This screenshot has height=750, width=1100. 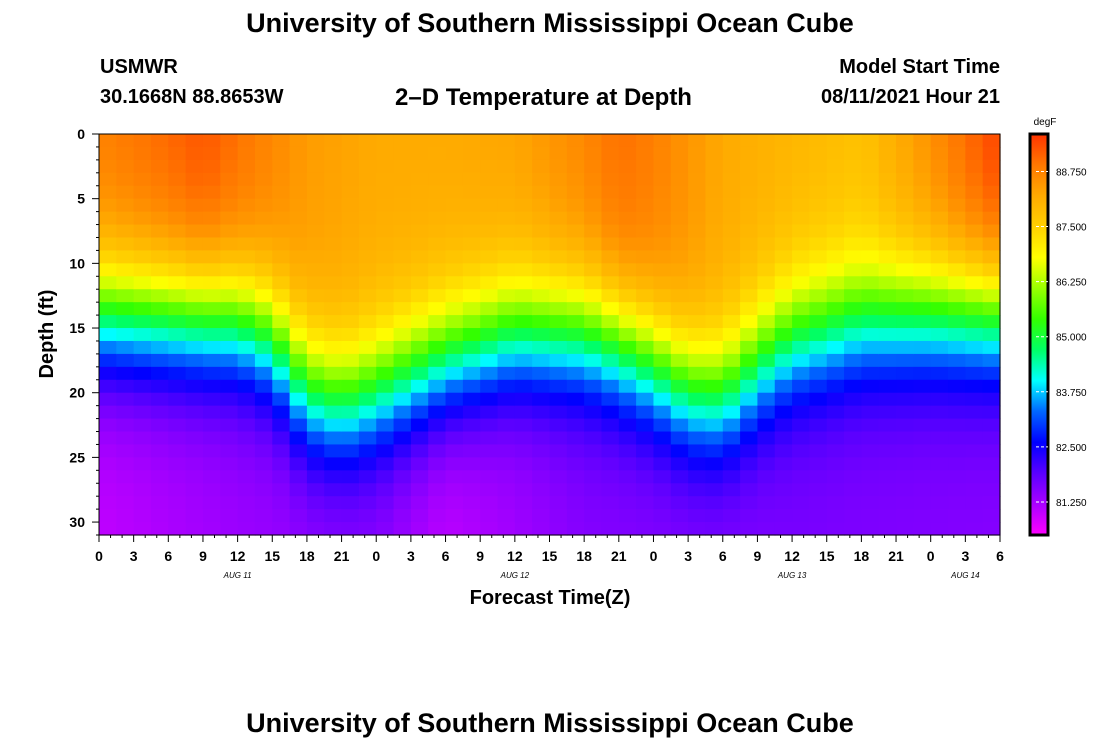 I want to click on x-tick-label: 9, so click(x=480, y=556).